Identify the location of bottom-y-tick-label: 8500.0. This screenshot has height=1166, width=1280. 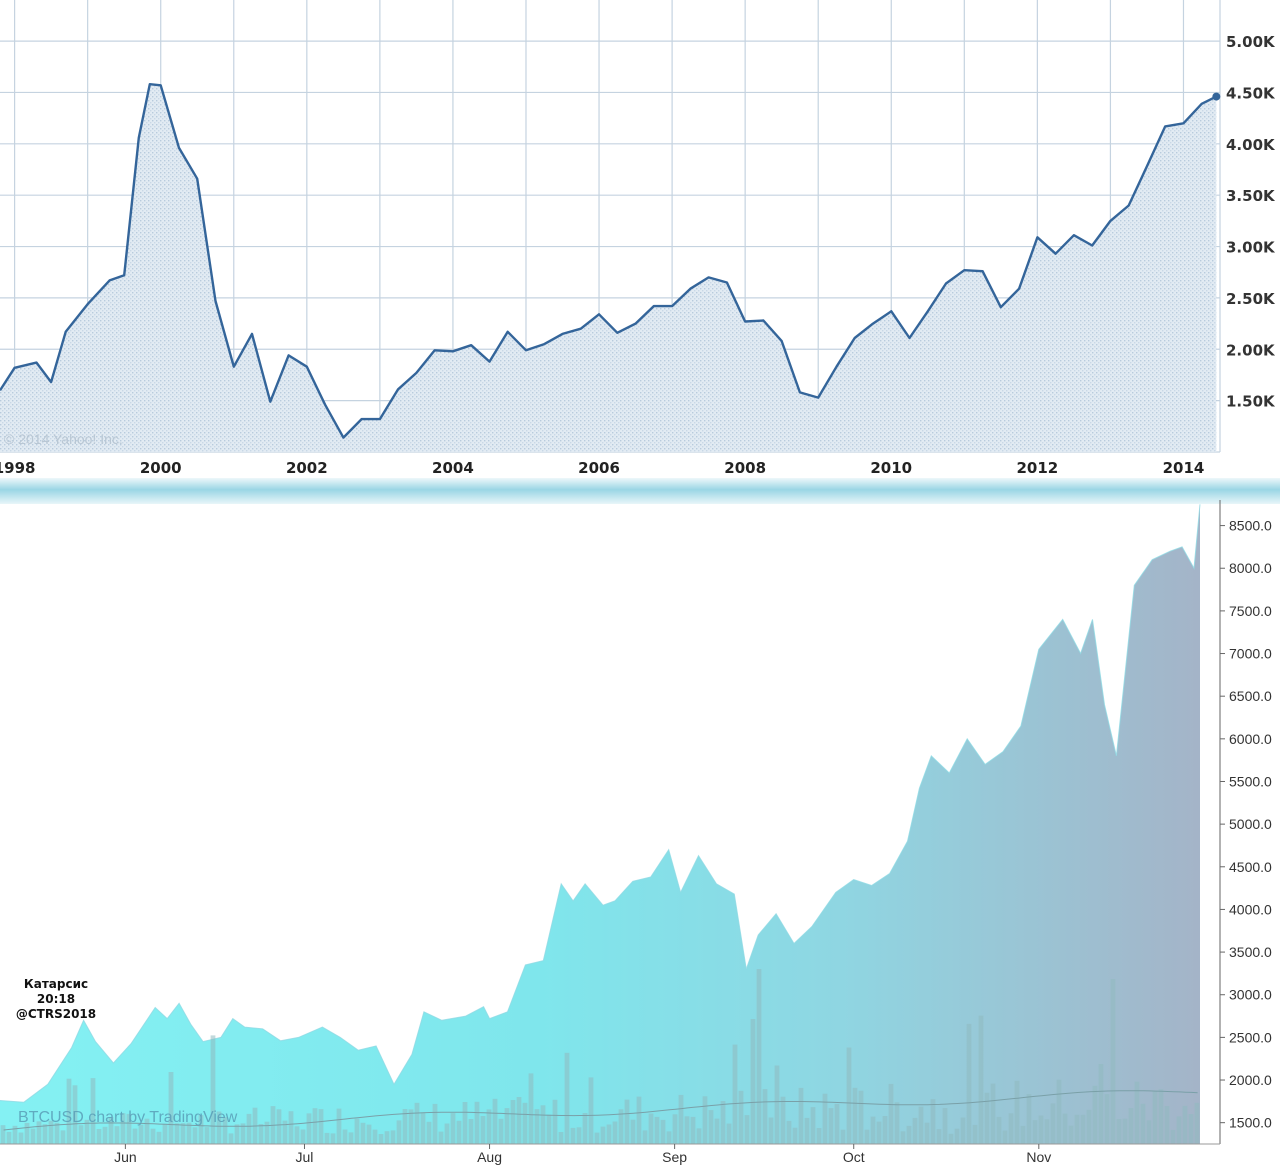
(1250, 526).